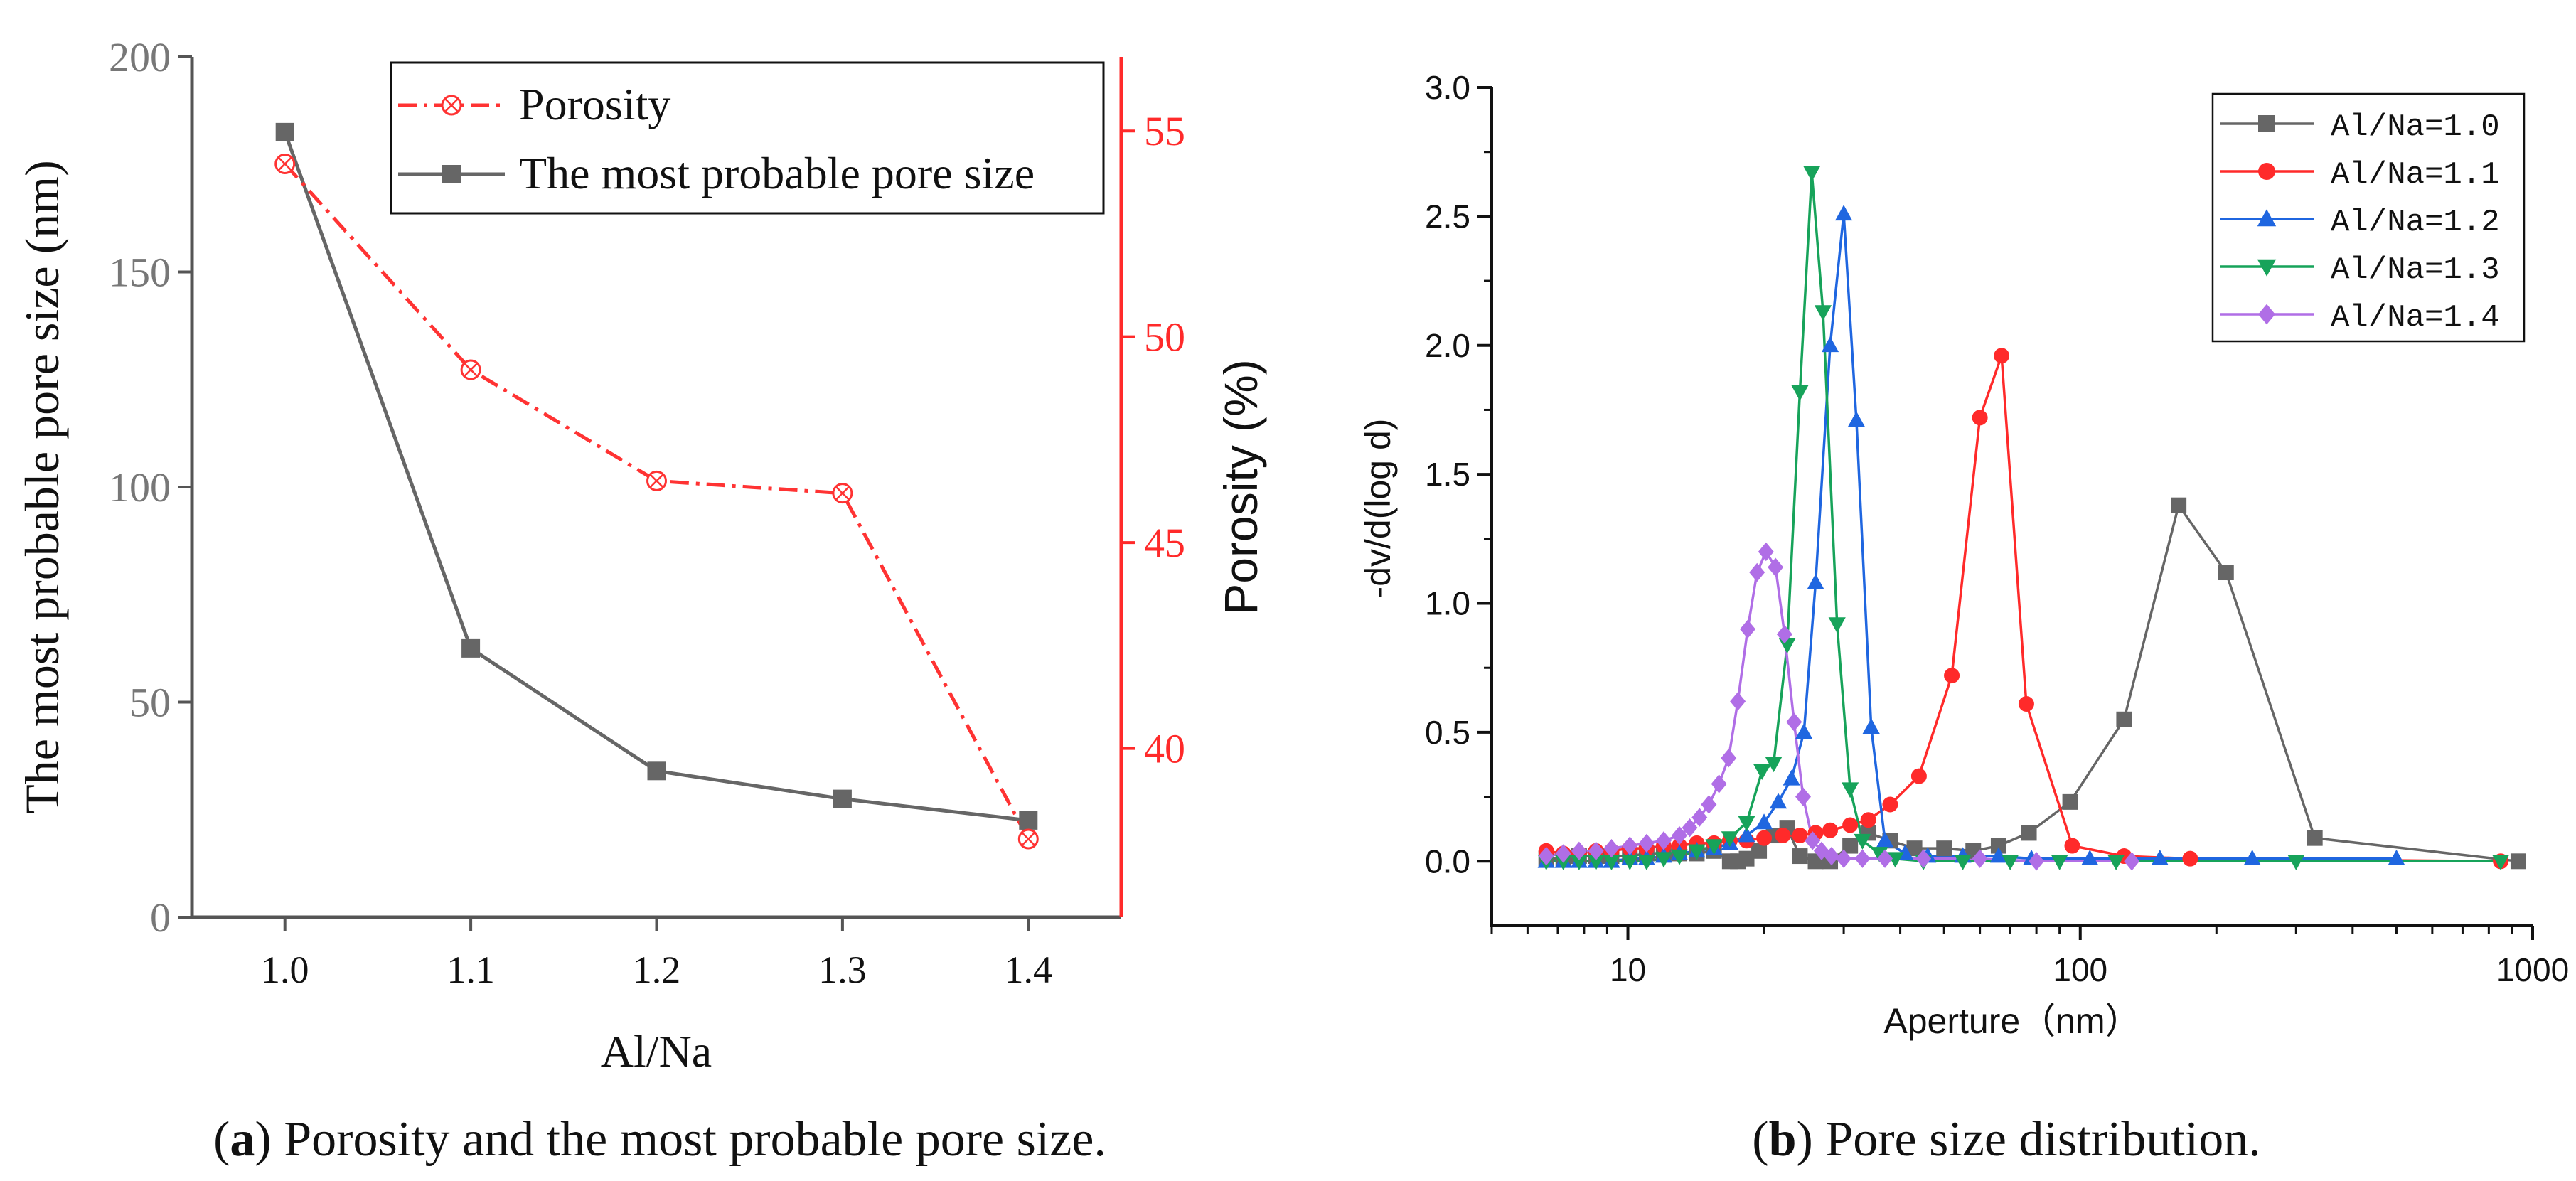 The height and width of the screenshot is (1181, 2576). I want to click on b-x-tick-label: 100, so click(2080, 970).